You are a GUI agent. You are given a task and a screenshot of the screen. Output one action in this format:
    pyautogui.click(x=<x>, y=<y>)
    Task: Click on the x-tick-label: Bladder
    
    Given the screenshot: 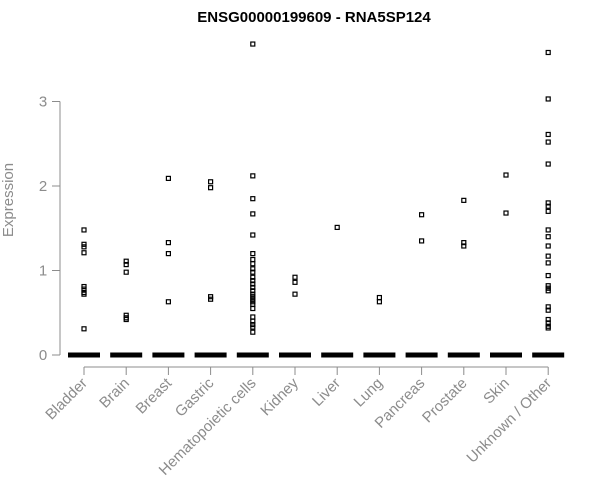 What is the action you would take?
    pyautogui.click(x=66, y=399)
    